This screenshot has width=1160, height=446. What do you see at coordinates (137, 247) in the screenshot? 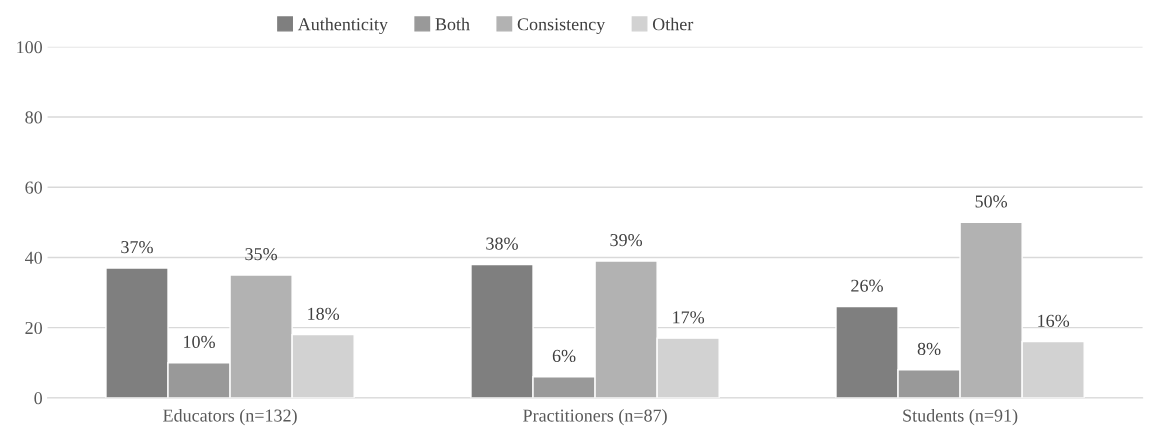
I see `data-label: 37%` at bounding box center [137, 247].